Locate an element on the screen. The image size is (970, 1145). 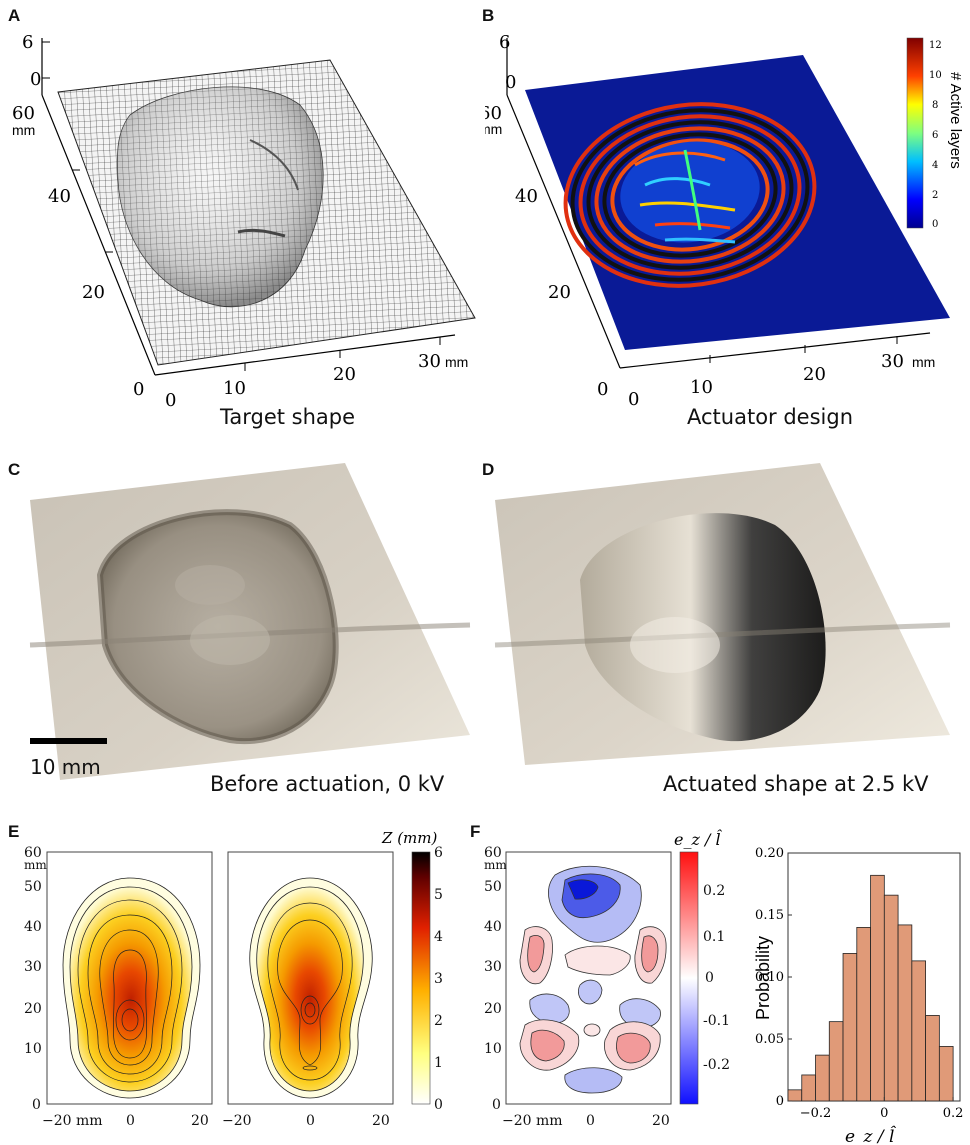
histogram-xtick: 0.2 is located at coordinates (953, 1113).